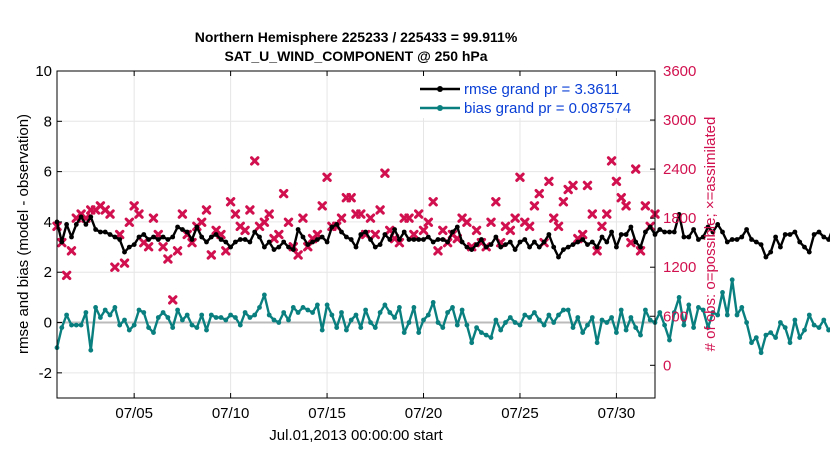 The image size is (830, 470). I want to click on x-tick-label: 07/15, so click(327, 413).